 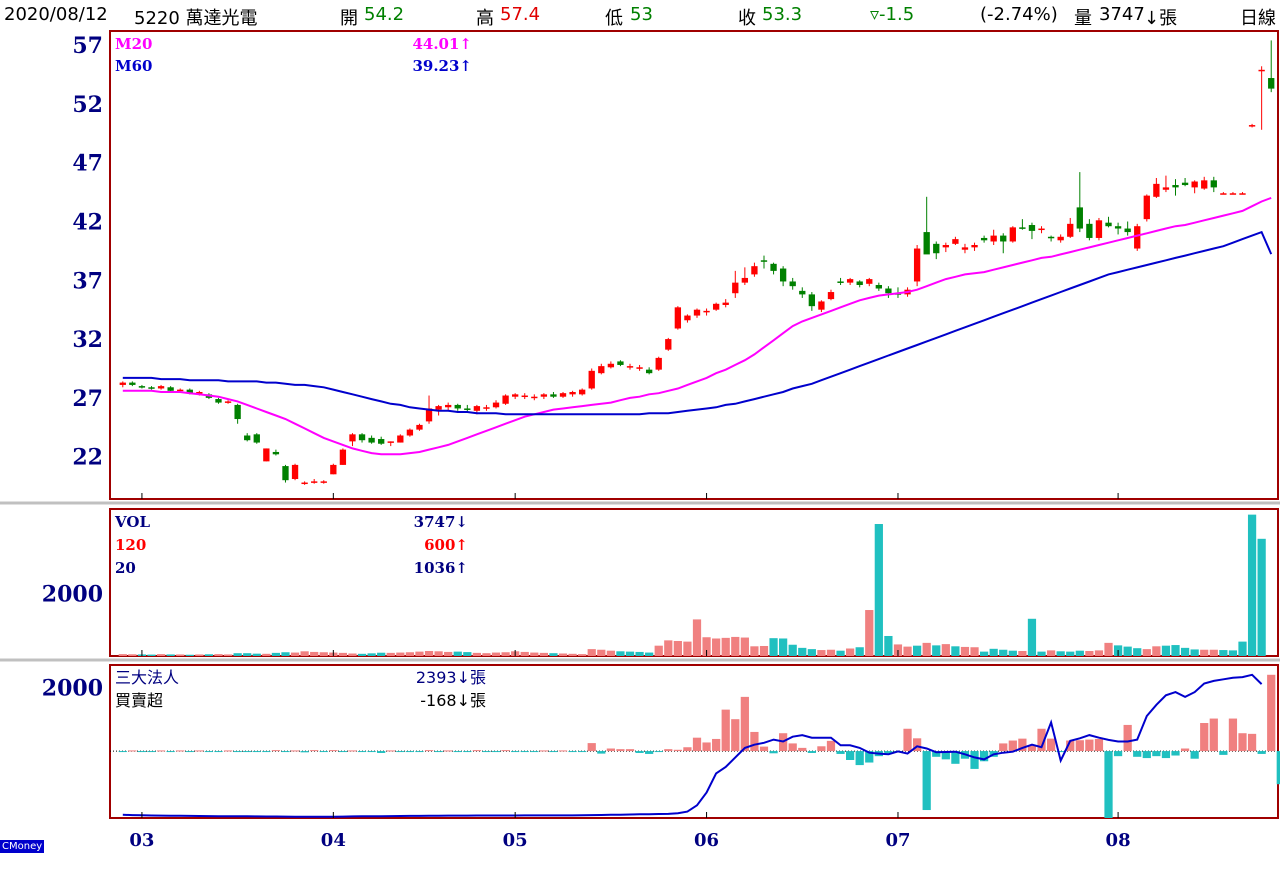 I want to click on legend-m20-value: 44.01↑, so click(x=442, y=44).